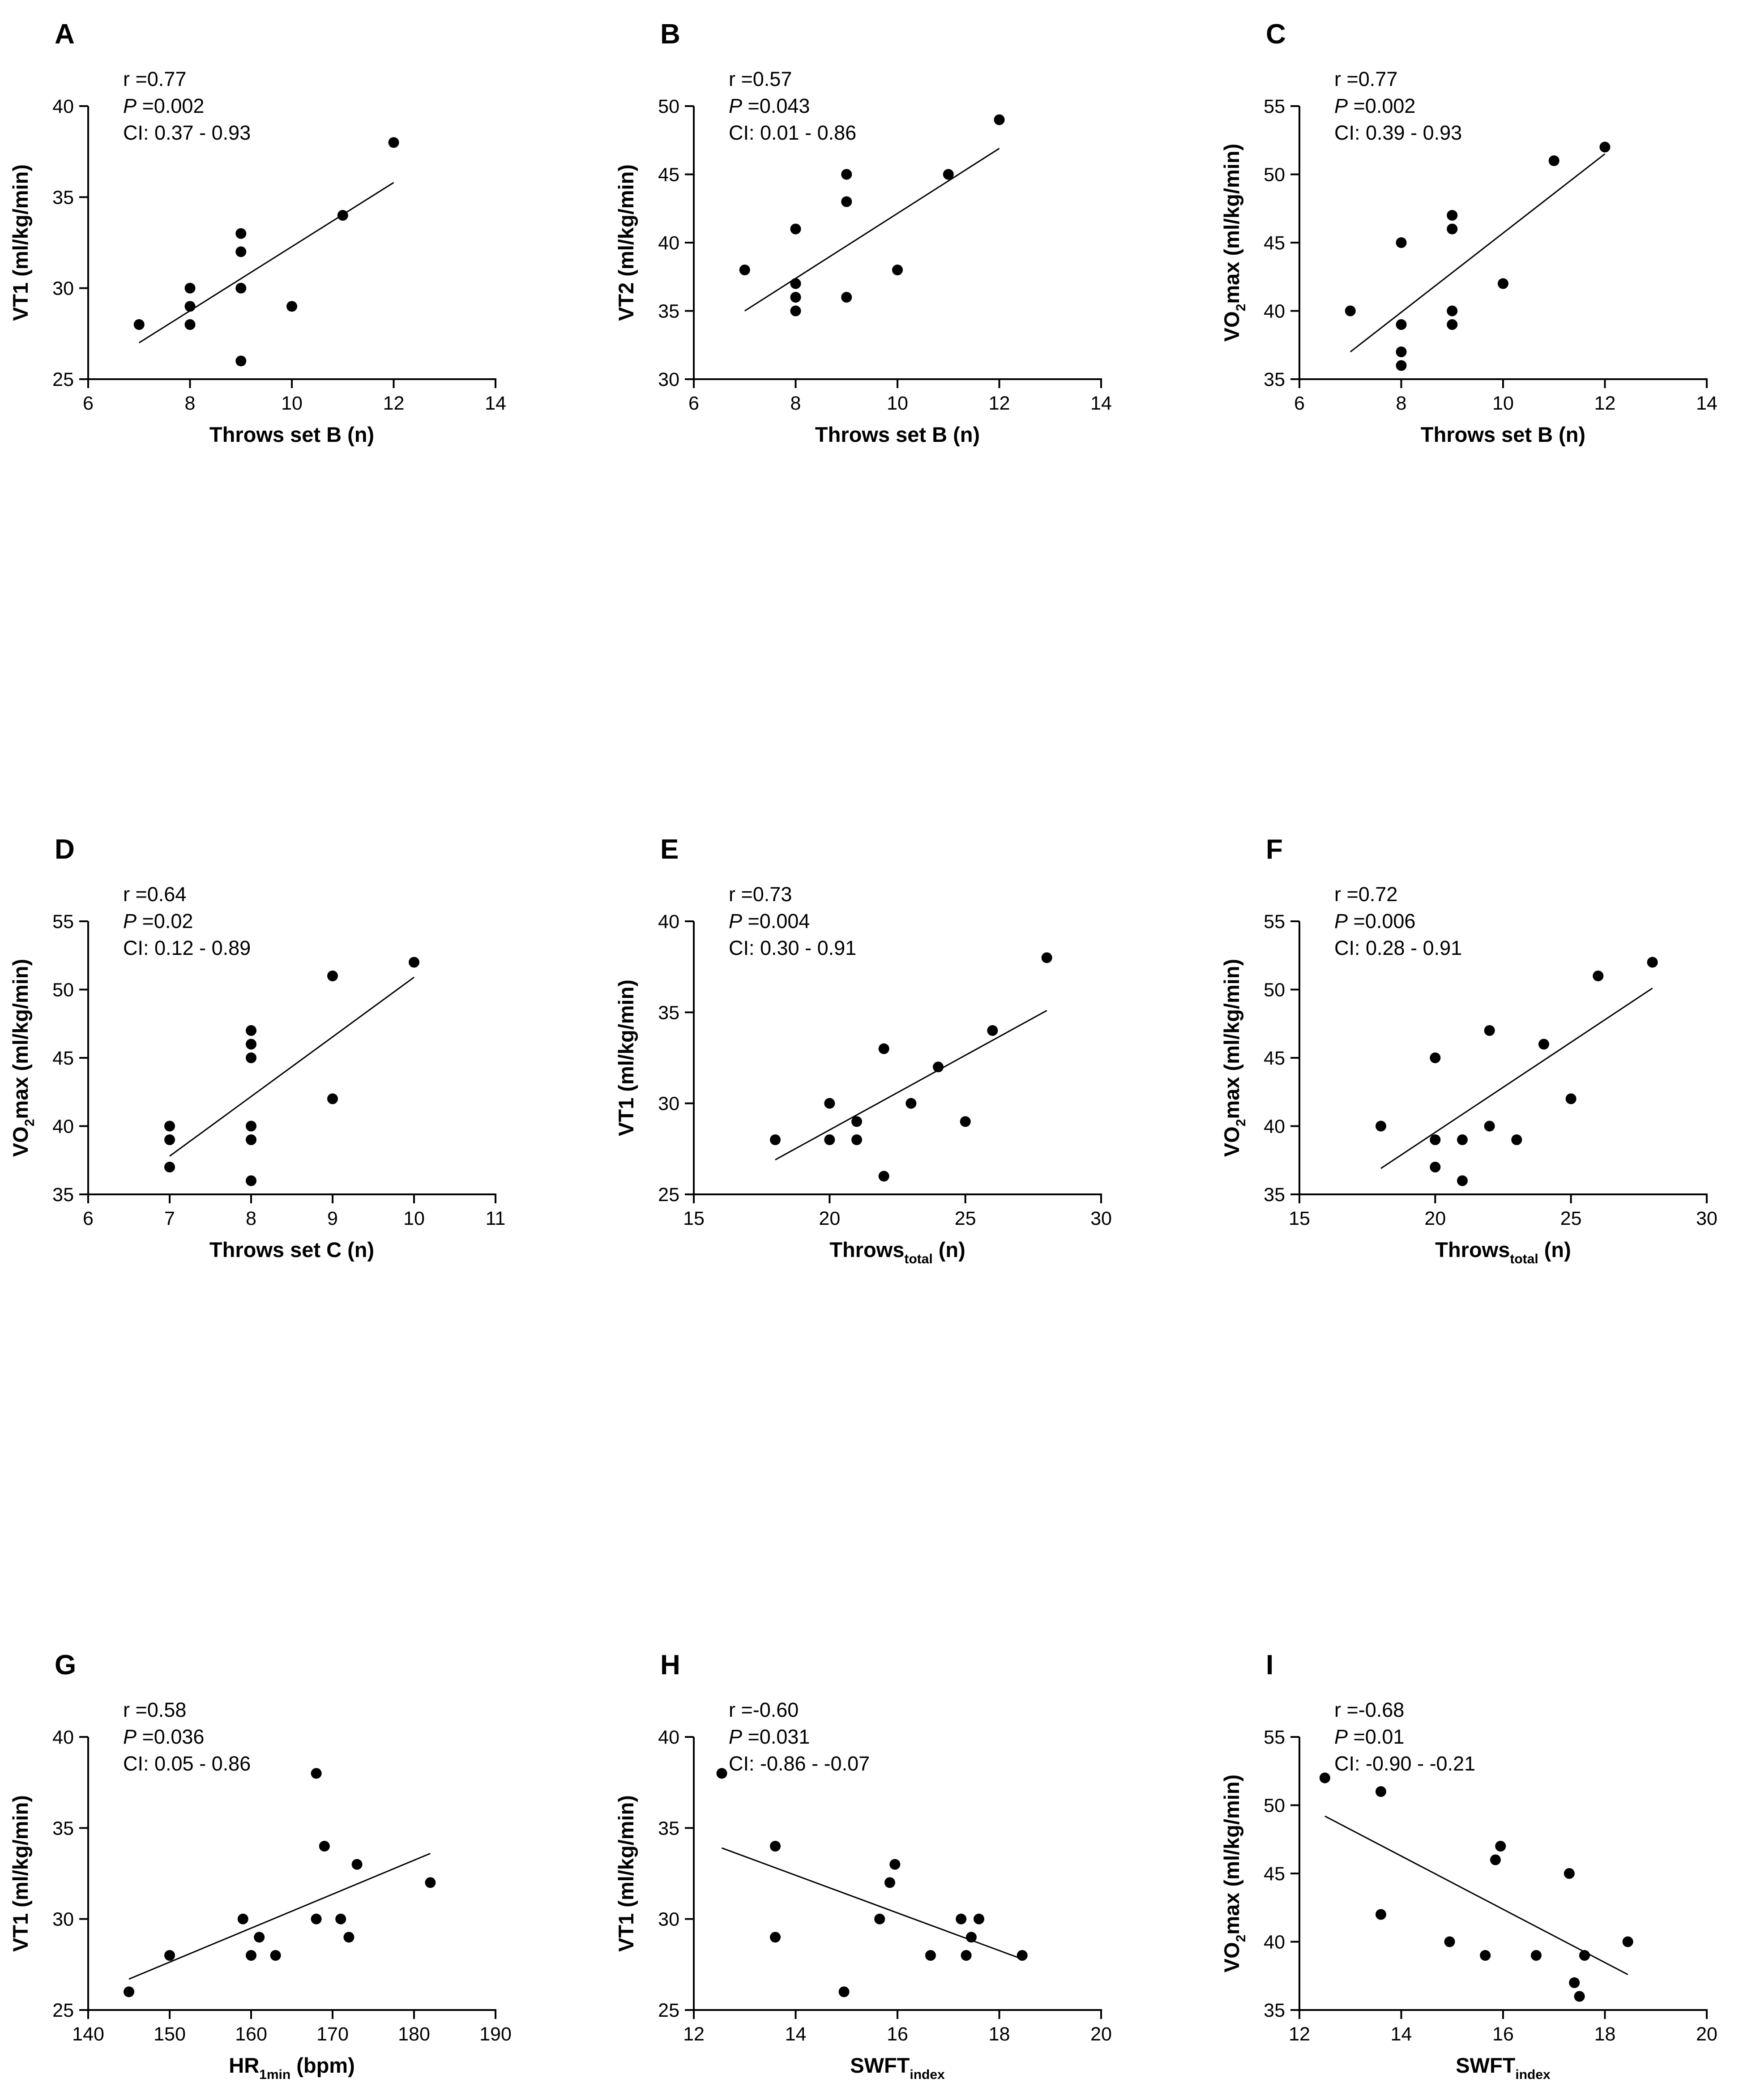 The image size is (1743, 2100). I want to click on panel-letter: H, so click(670, 1665).